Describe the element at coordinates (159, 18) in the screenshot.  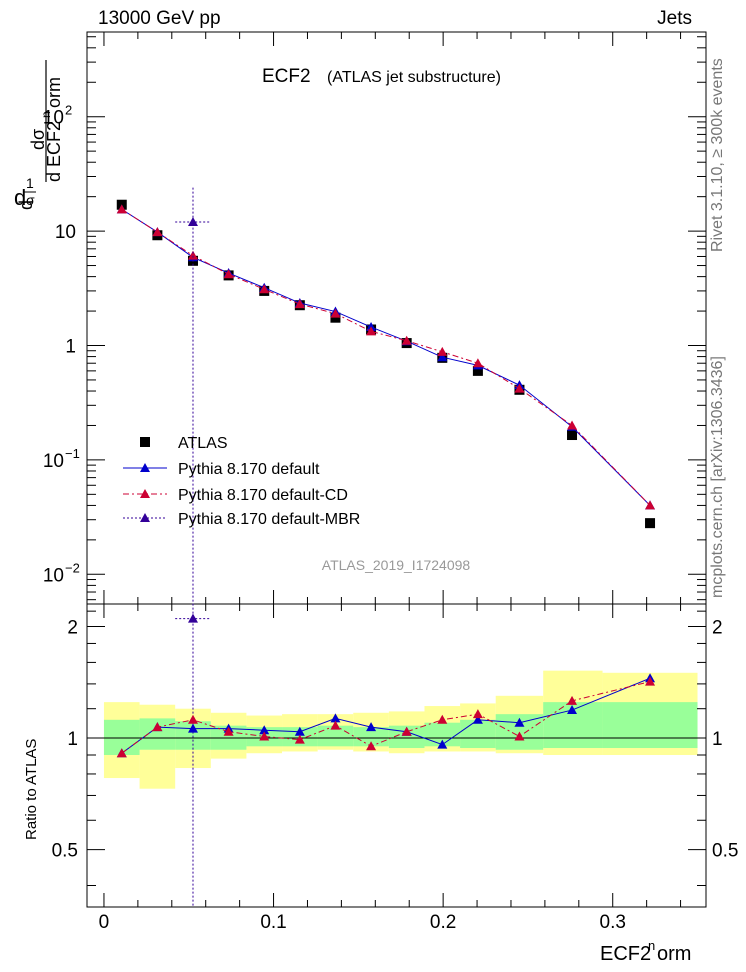
I see `header-left: 13000 GeV pp` at that location.